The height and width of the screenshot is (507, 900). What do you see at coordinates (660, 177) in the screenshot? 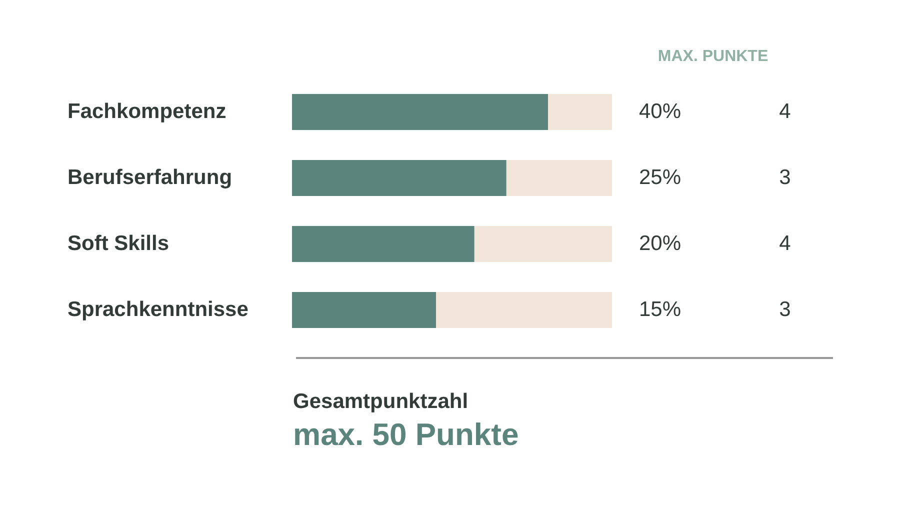
I see `text: 25%` at bounding box center [660, 177].